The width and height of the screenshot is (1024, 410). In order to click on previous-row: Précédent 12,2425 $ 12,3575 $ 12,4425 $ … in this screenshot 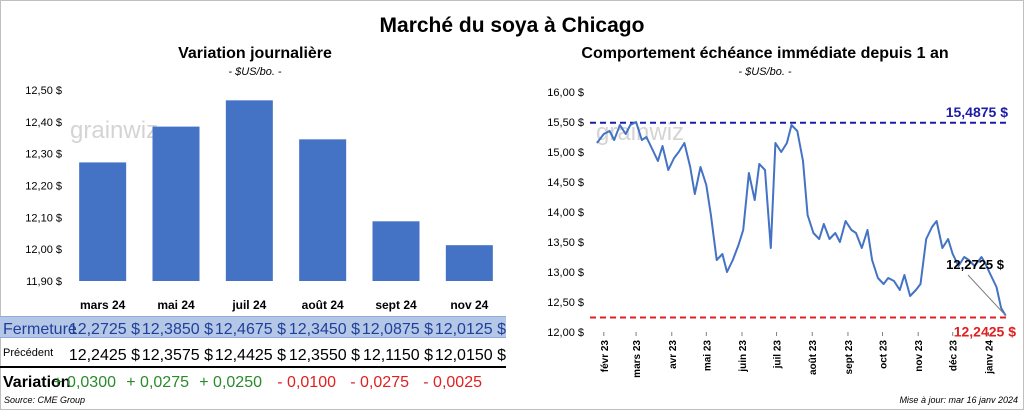, I will do `click(253, 354)`.